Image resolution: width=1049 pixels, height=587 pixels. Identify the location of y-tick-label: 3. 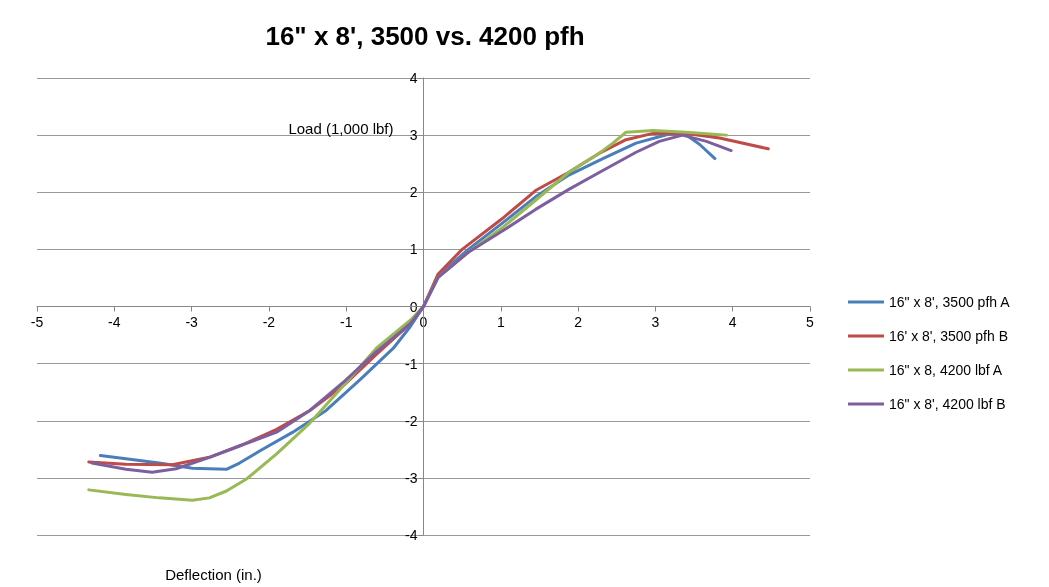
(413, 135).